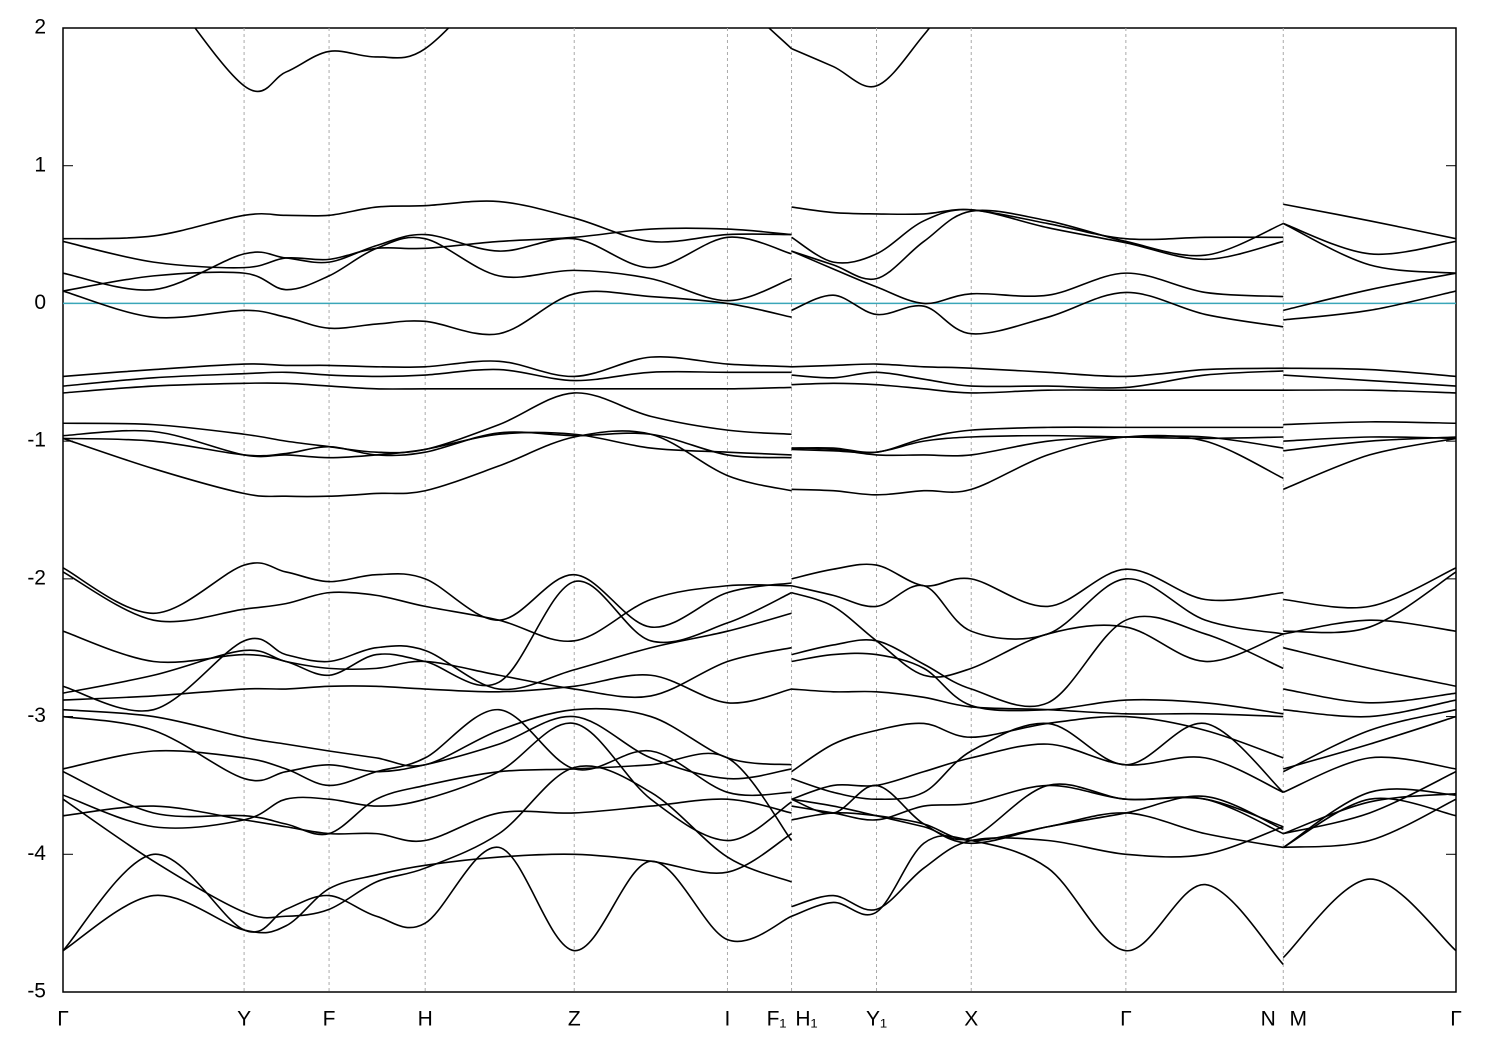 The width and height of the screenshot is (1500, 1050). I want to click on x-tick-label: M, so click(1299, 1019).